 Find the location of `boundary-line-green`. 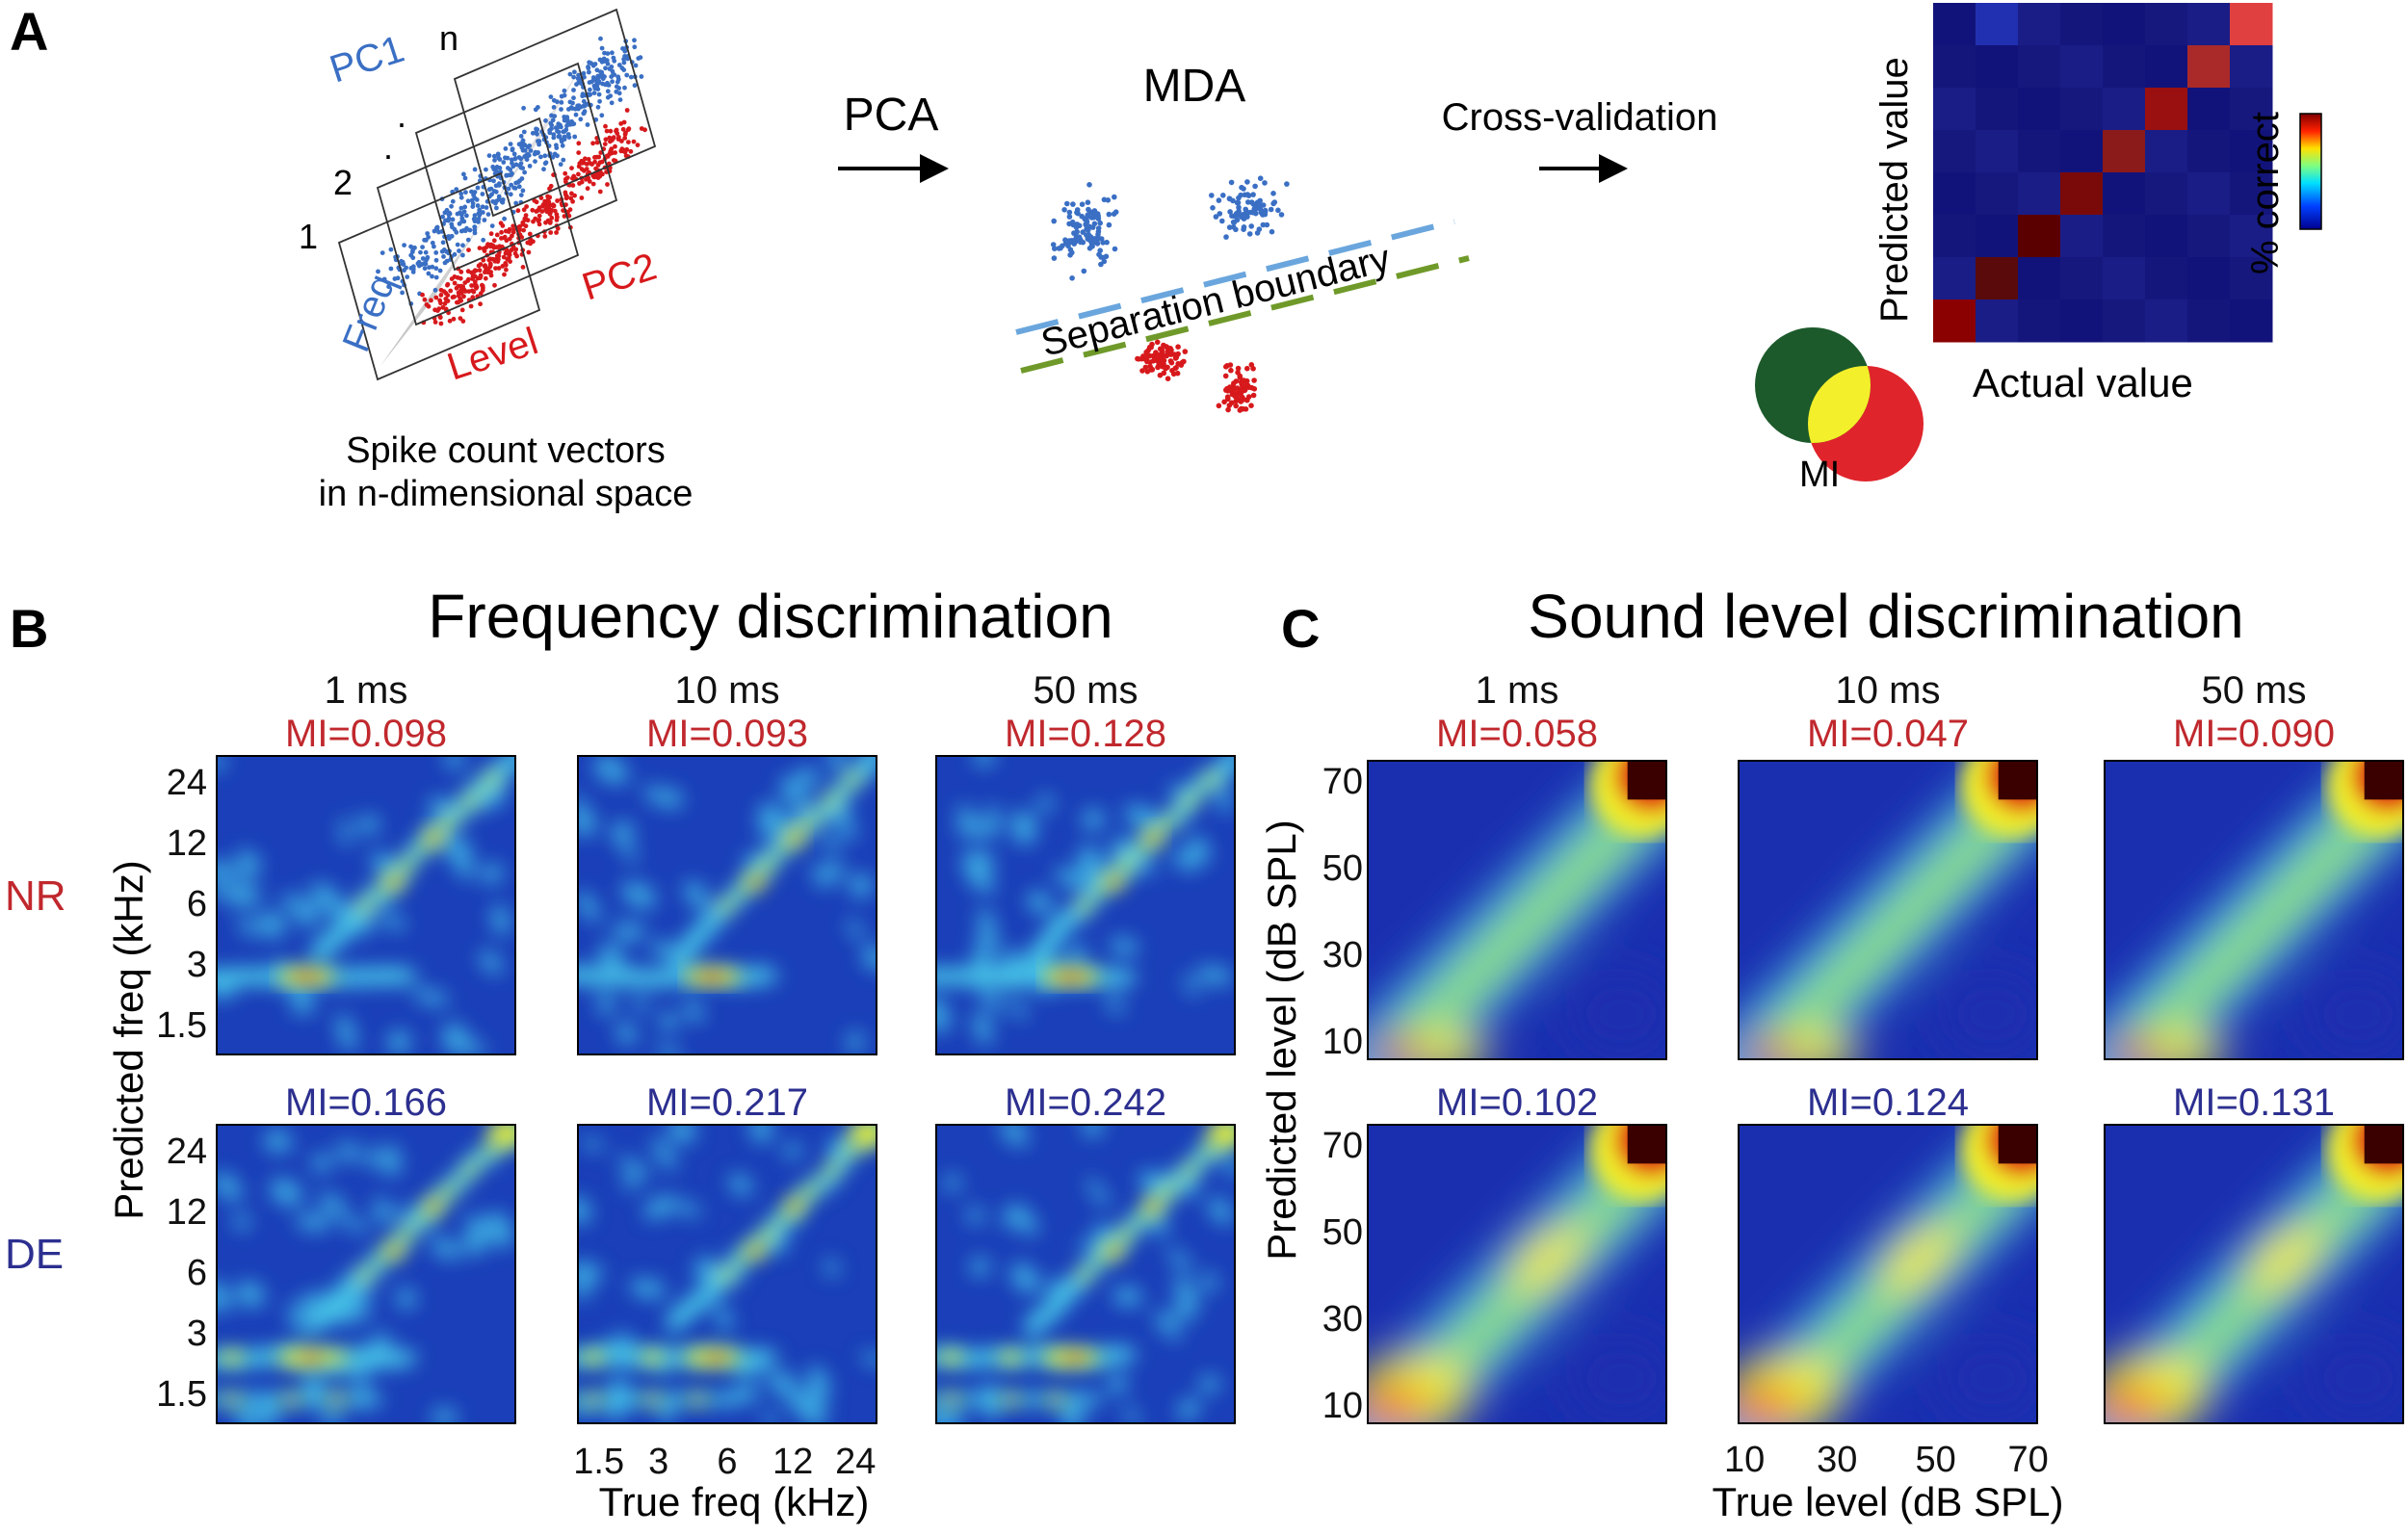

boundary-line-green is located at coordinates (1245, 314).